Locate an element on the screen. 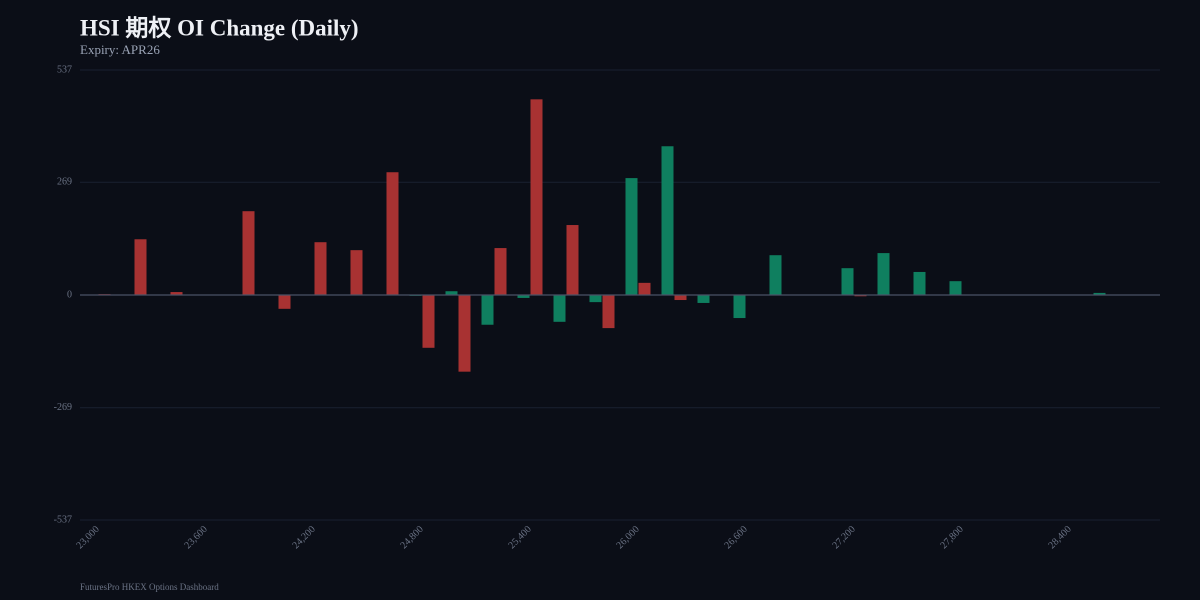  y-tick-label: 537 is located at coordinates (64, 69).